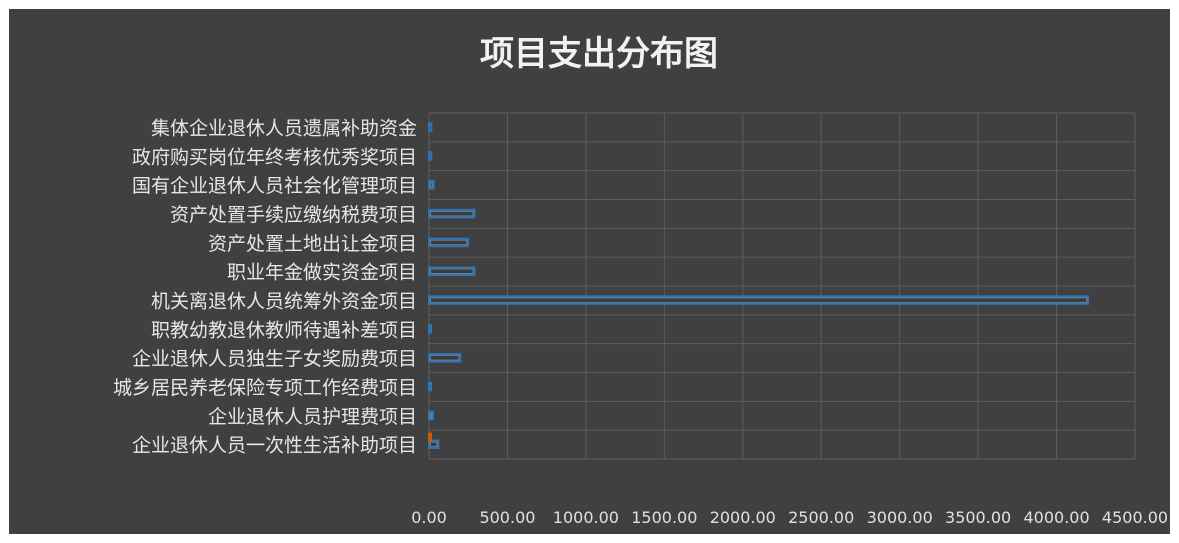 The image size is (1179, 543). I want to click on category-label: 企业退休人员护理费项目, so click(312, 417).